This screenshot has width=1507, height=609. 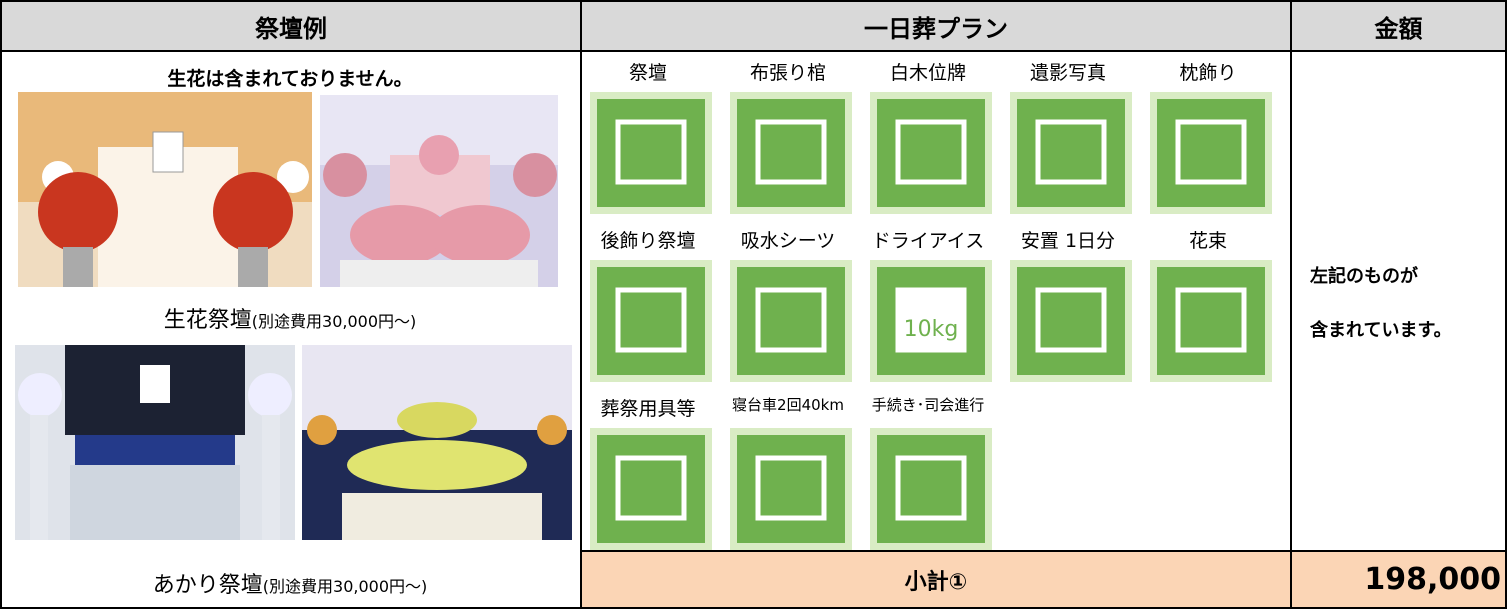 What do you see at coordinates (1398, 579) in the screenshot?
I see `subtotal-value: 198,000` at bounding box center [1398, 579].